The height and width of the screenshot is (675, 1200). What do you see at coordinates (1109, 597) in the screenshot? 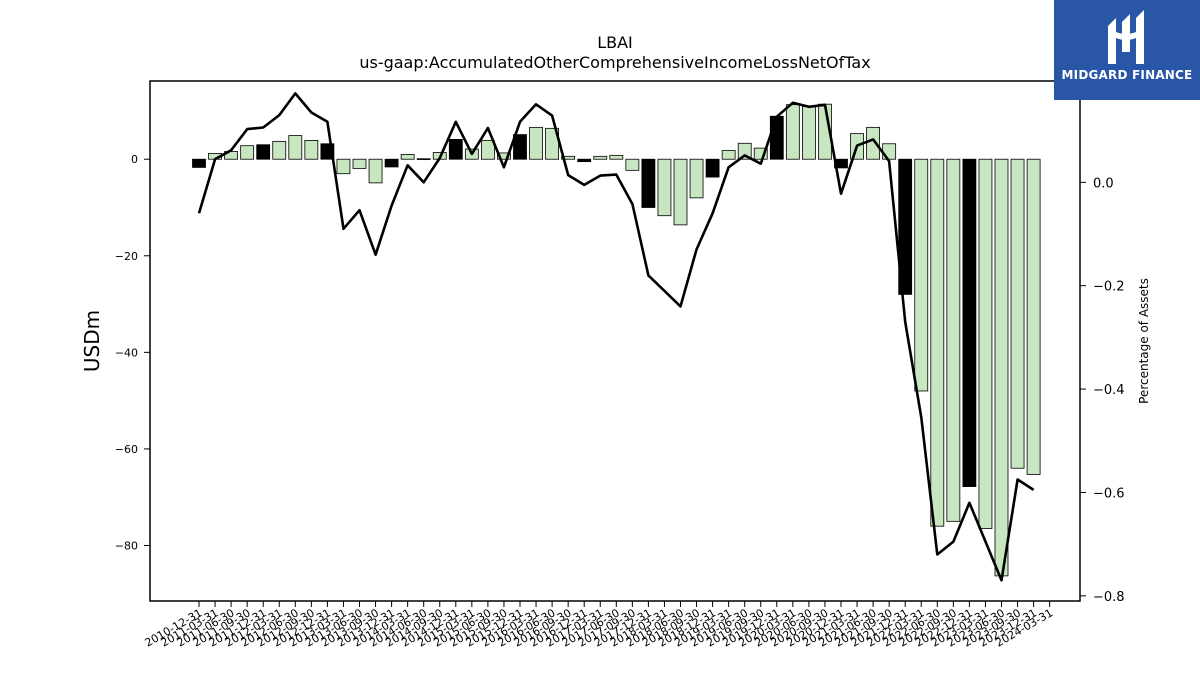
I see `y2-tick-label: −0.8` at bounding box center [1109, 597].